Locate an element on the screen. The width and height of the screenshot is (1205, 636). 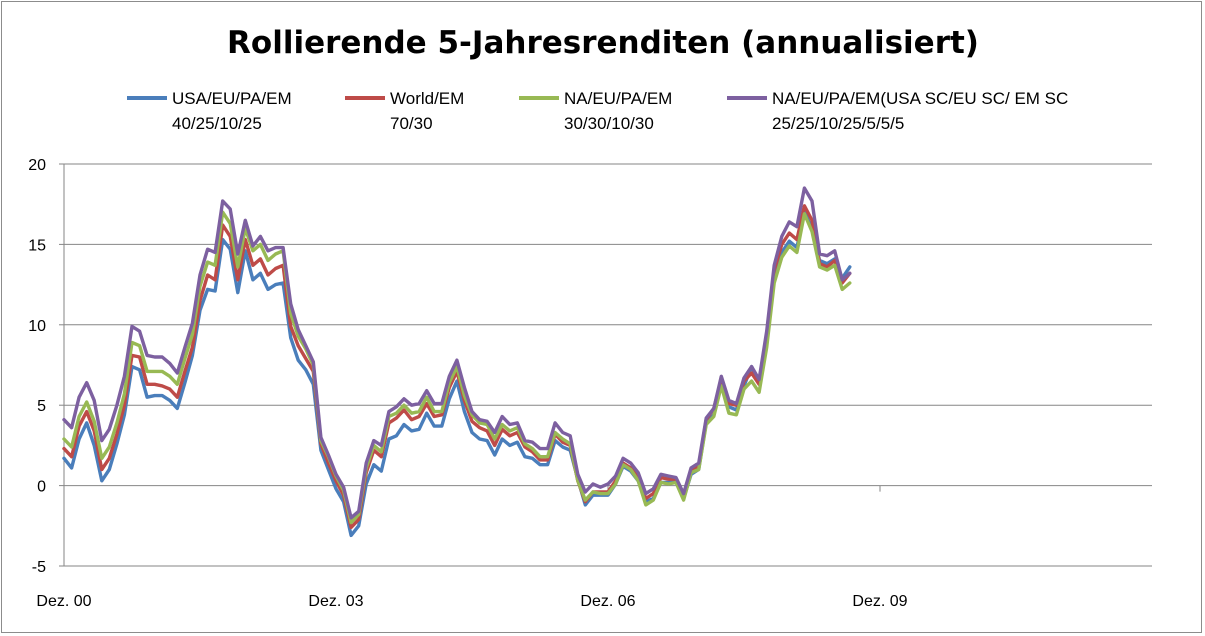
x-tick-label: Dez. 06 is located at coordinates (607, 601).